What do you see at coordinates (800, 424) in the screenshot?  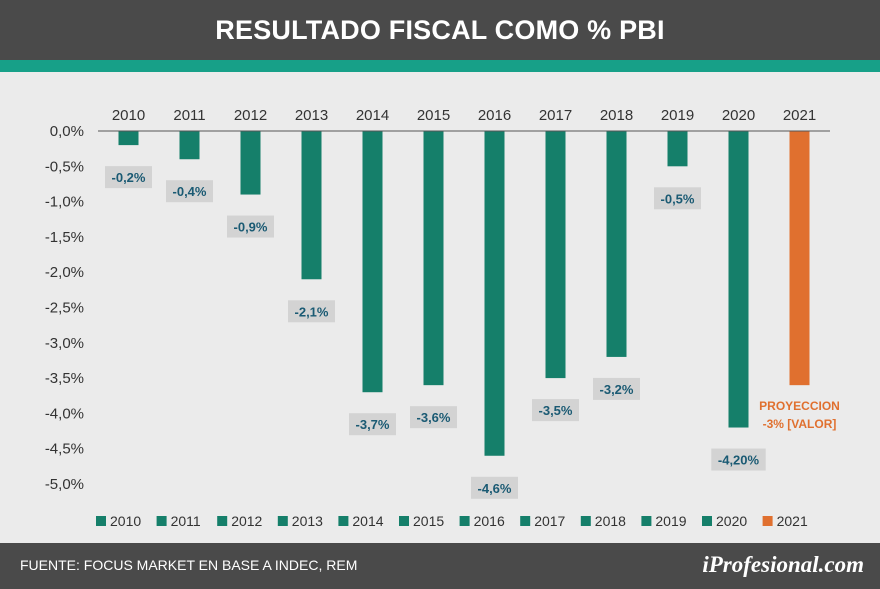 I see `projection-label: -3% [VALOR]` at bounding box center [800, 424].